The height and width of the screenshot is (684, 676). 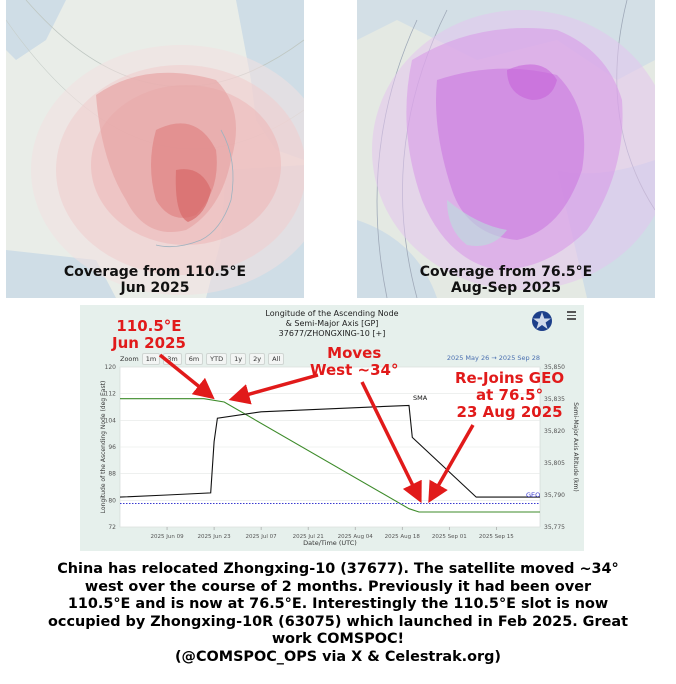 I want to click on map-right-caption: Coverage from 76.5°E Aug-Sep 2025, so click(x=506, y=280).